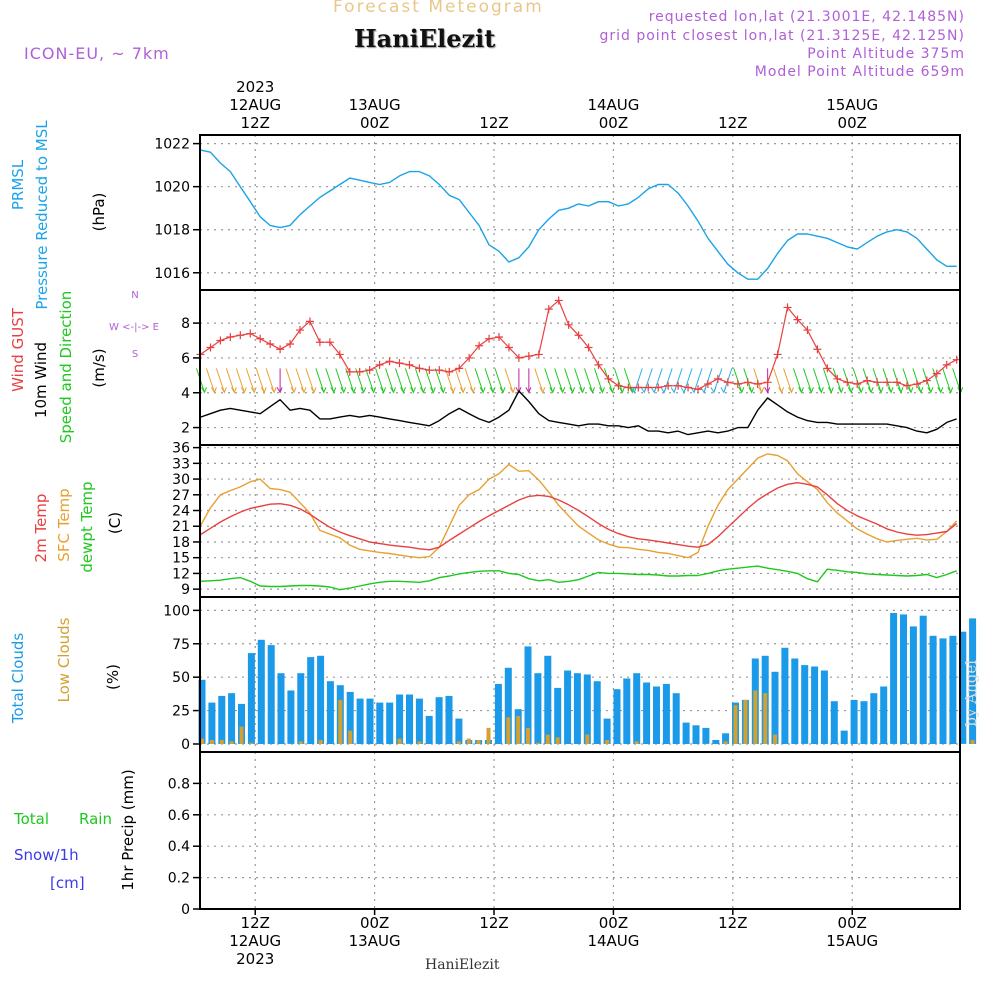 The height and width of the screenshot is (1000, 1000). Describe the element at coordinates (181, 449) in the screenshot. I see `temp-y-tick-label: 36` at that location.